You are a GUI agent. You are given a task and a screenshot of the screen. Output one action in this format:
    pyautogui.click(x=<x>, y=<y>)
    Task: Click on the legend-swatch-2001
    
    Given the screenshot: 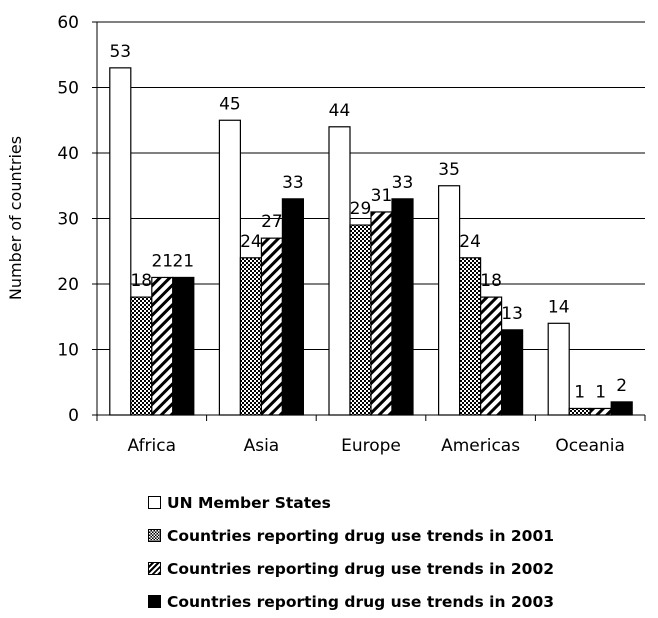 What is the action you would take?
    pyautogui.click(x=154, y=535)
    